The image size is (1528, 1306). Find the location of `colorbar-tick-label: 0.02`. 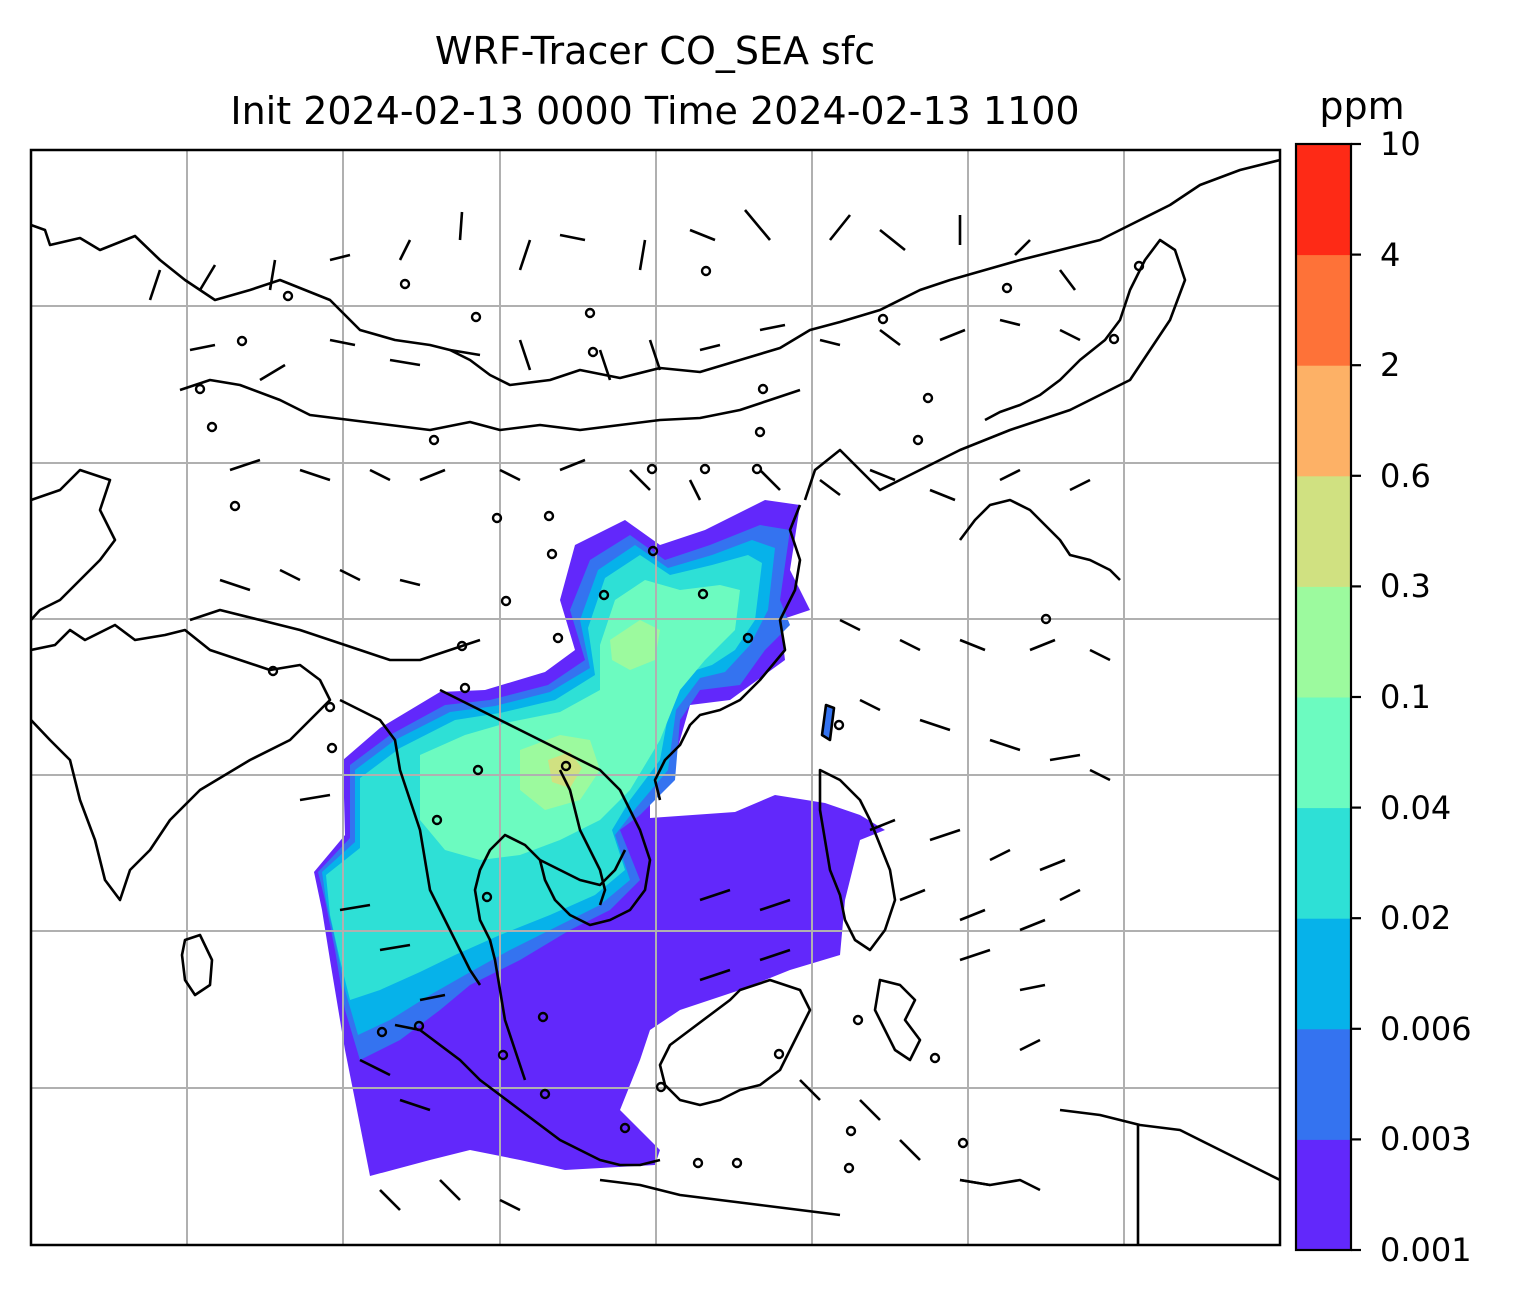

colorbar-tick-label: 0.02 is located at coordinates (1416, 918).